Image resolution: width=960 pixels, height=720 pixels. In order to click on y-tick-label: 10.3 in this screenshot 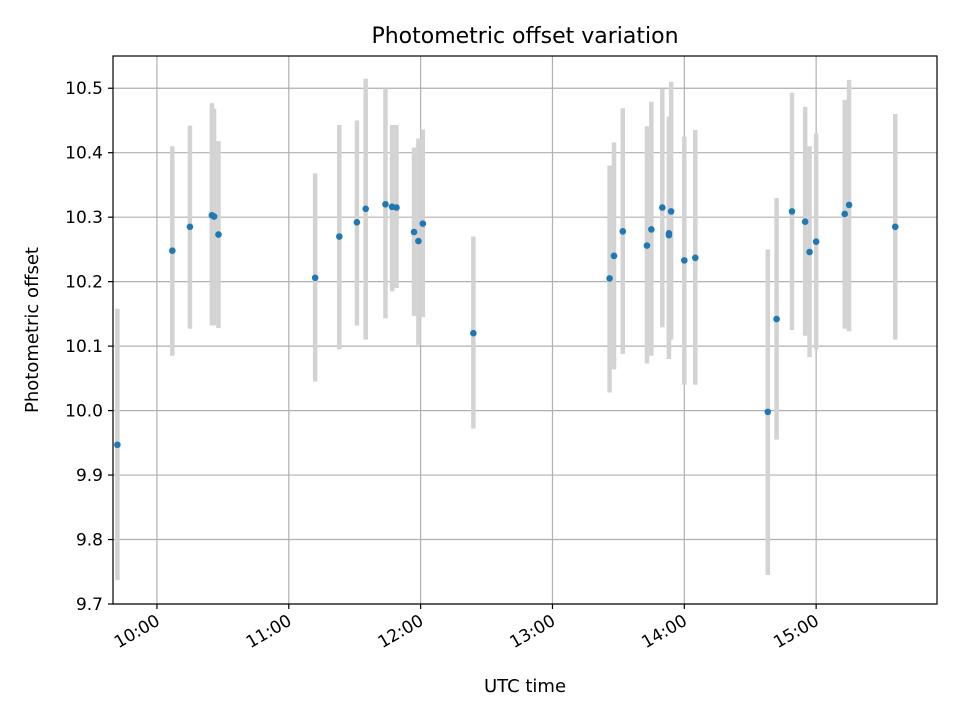, I will do `click(84, 218)`.